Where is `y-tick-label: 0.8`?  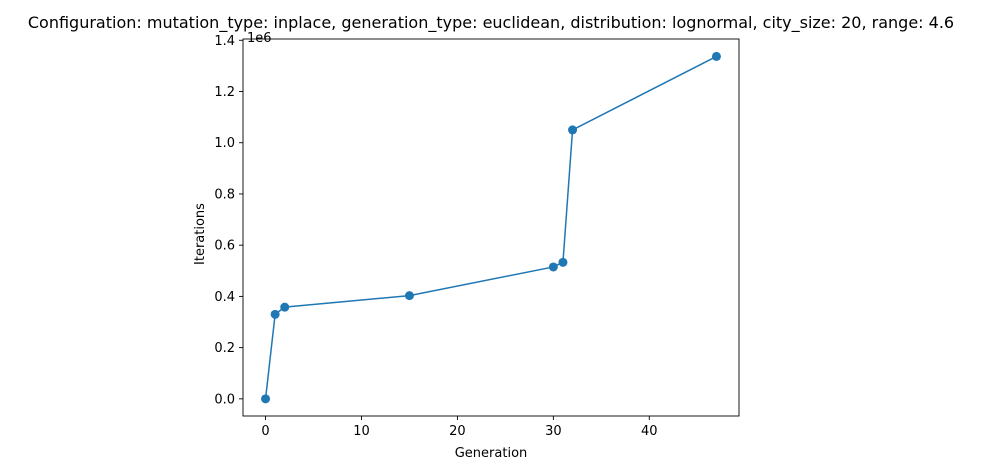
y-tick-label: 0.8 is located at coordinates (224, 194).